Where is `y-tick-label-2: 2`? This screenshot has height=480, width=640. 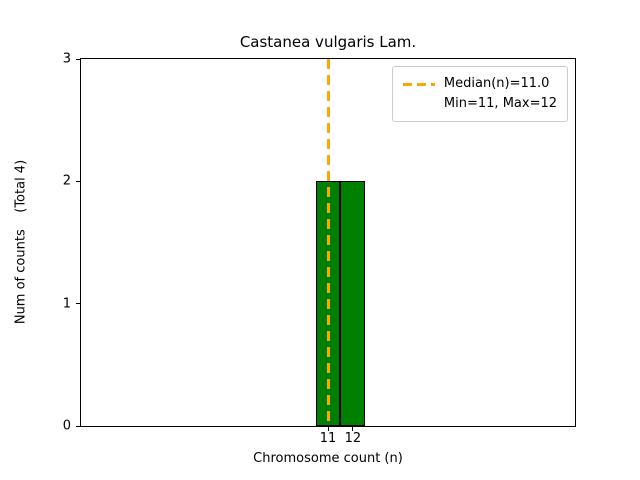 y-tick-label-2: 2 is located at coordinates (66, 181).